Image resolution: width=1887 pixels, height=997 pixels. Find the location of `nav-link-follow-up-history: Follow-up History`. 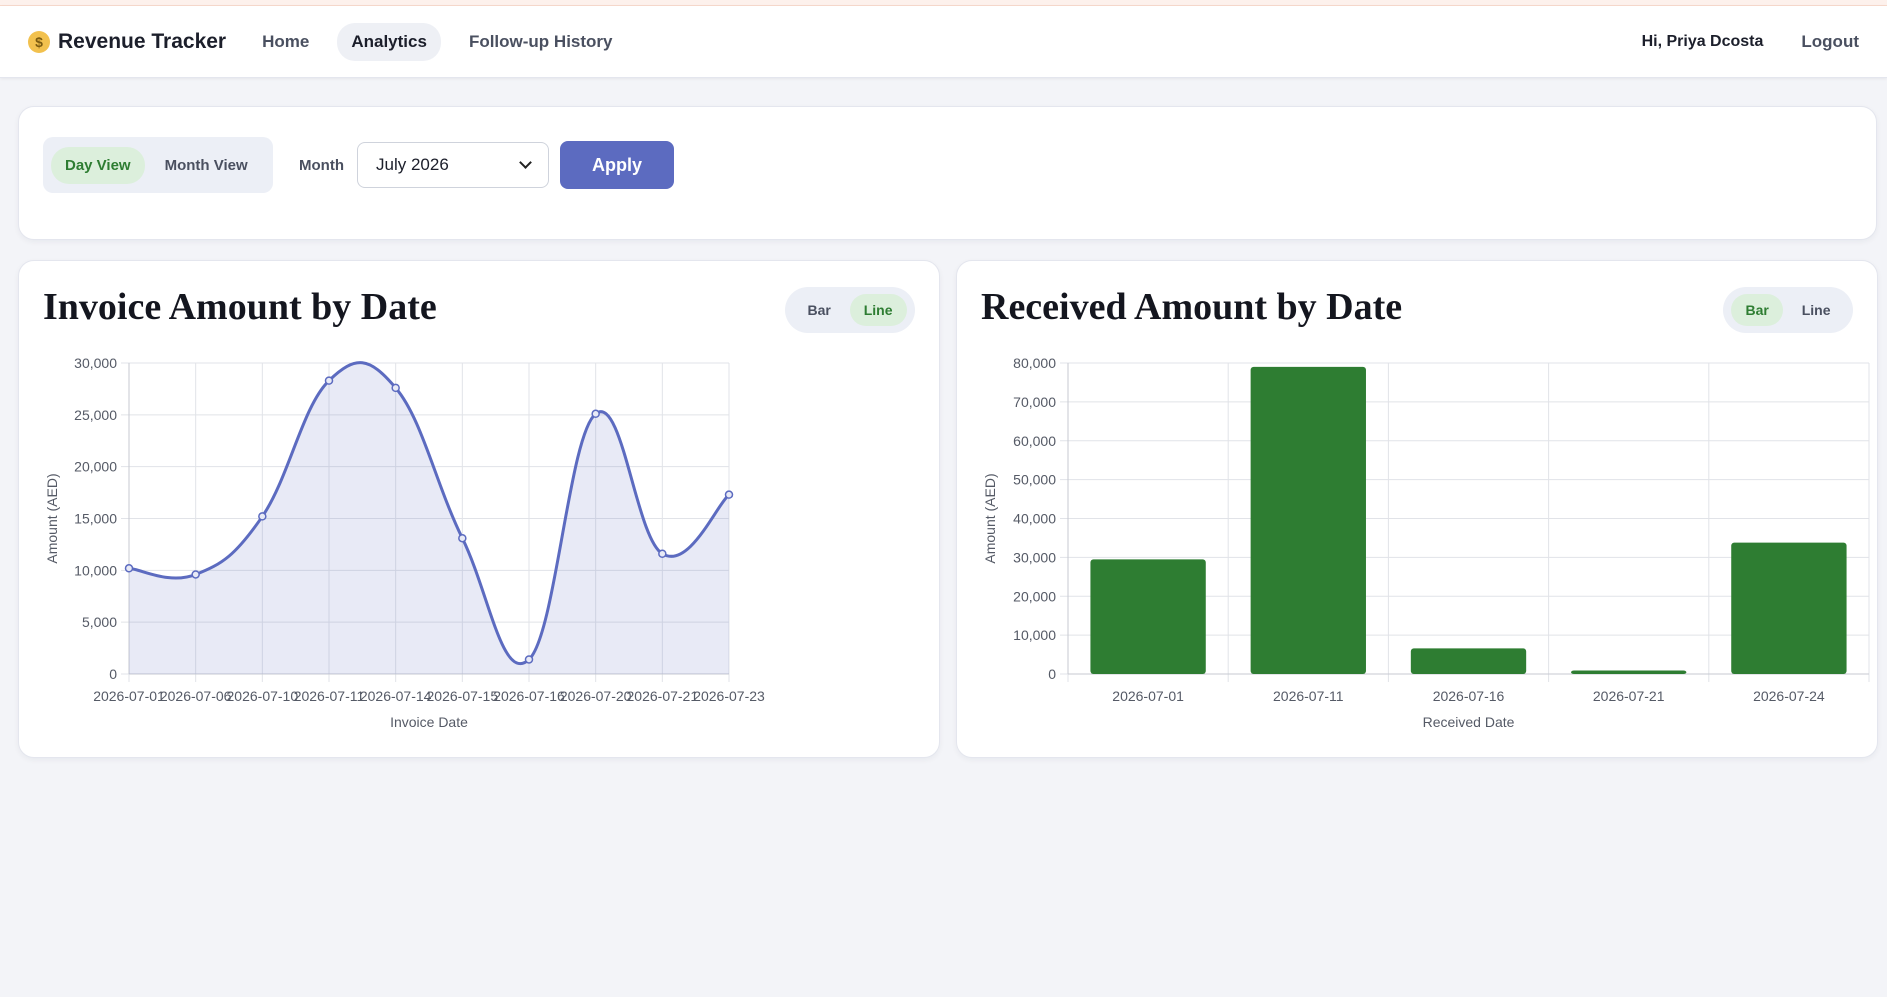

nav-link-follow-up-history: Follow-up History is located at coordinates (540, 41).